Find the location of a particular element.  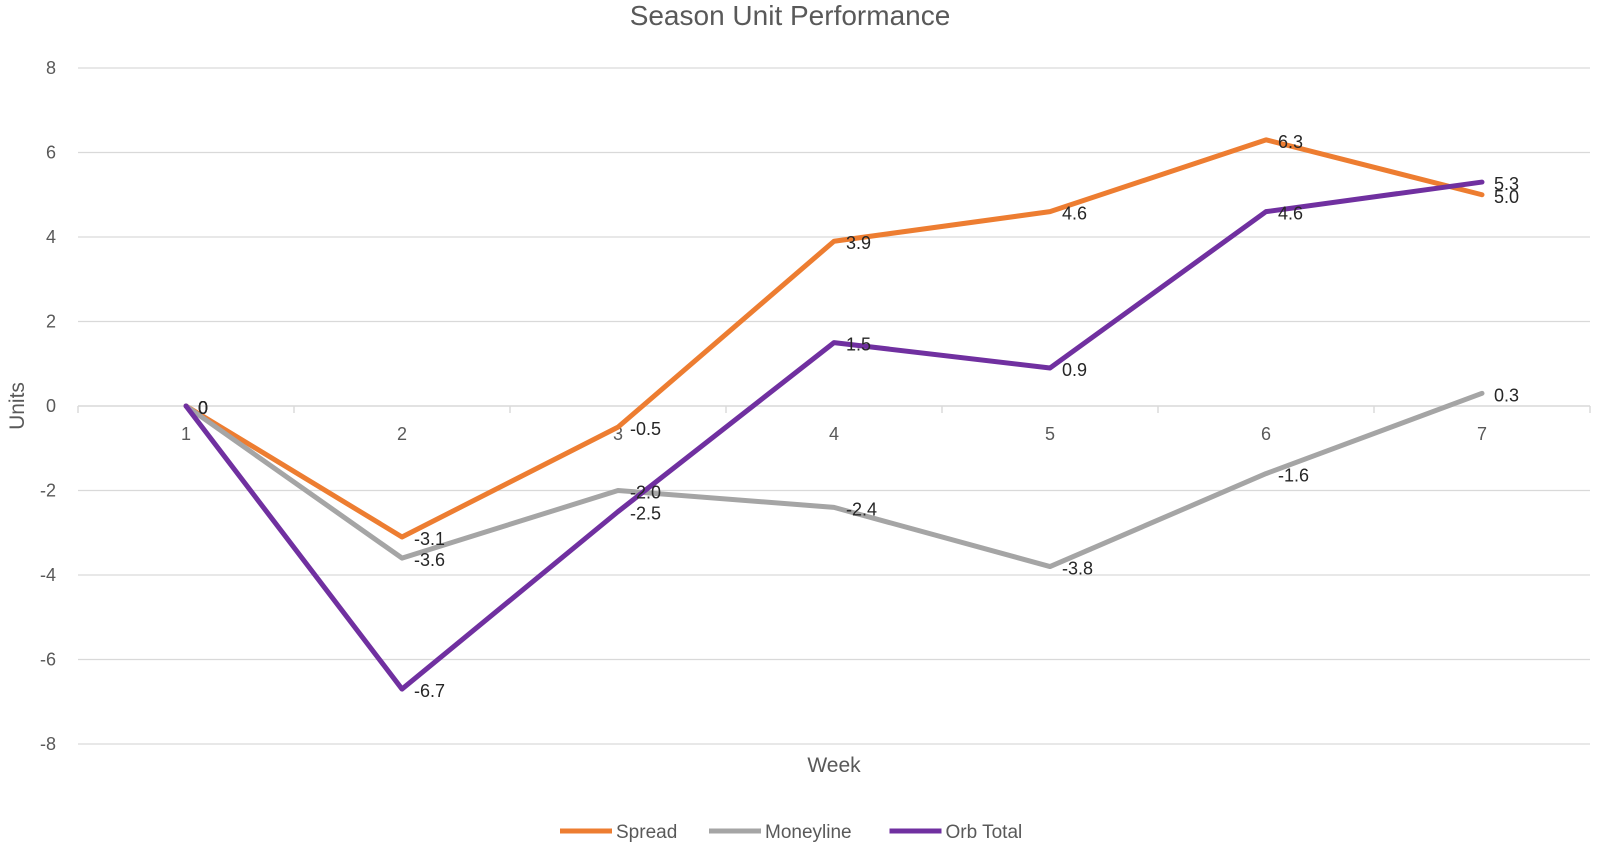

x-tick-label: 3 is located at coordinates (618, 434).